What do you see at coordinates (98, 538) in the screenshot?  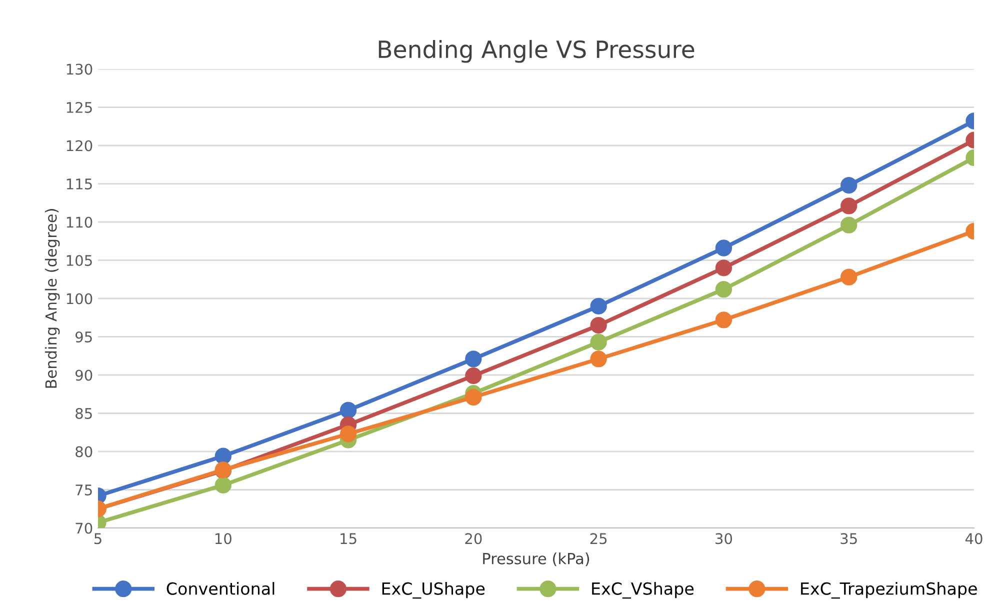 I see `x-tick-label: 5` at bounding box center [98, 538].